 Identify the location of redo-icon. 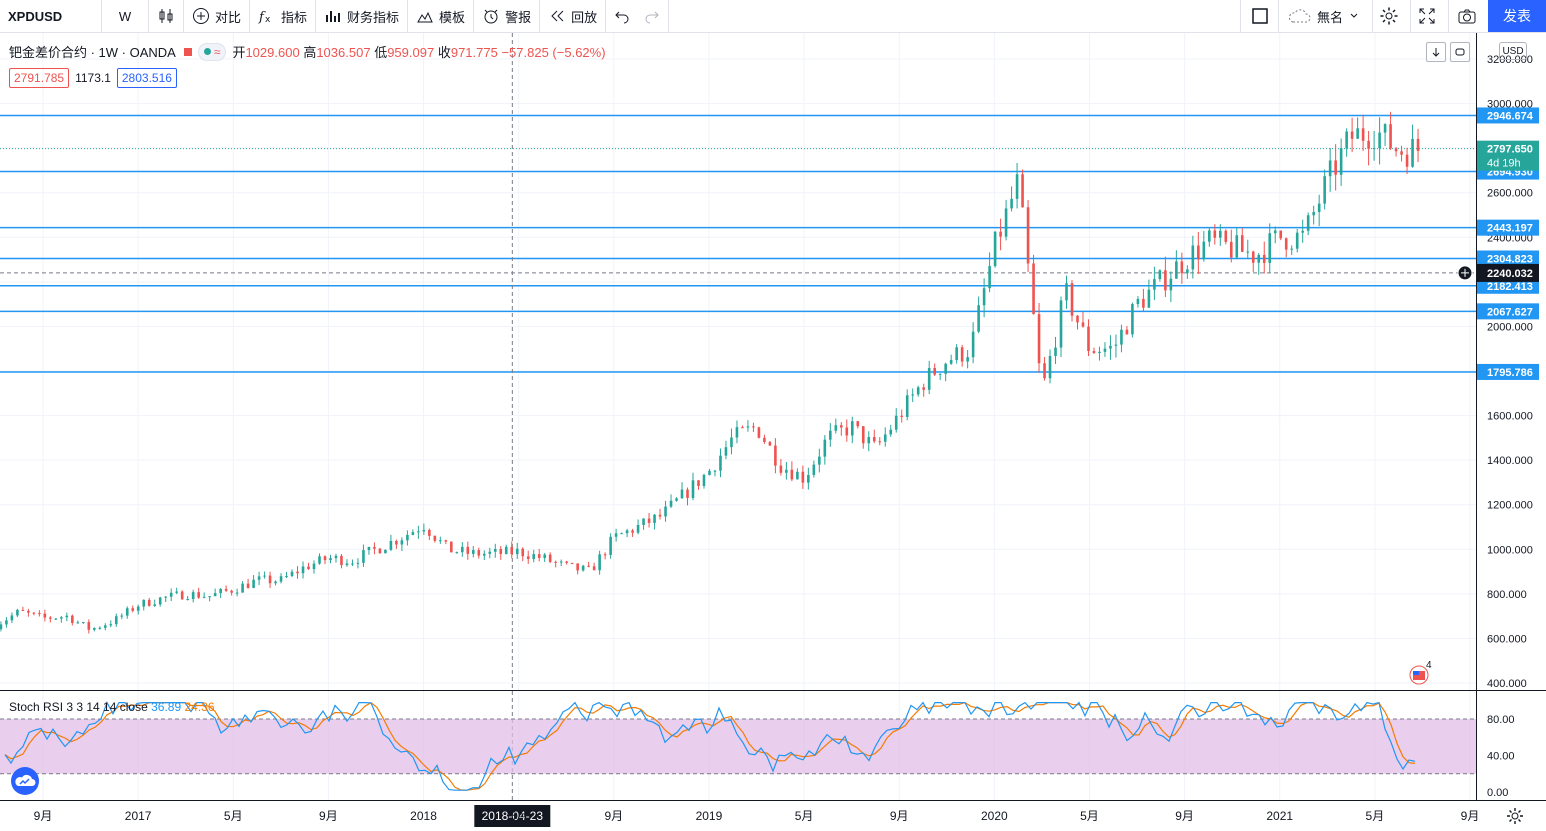
(652, 16).